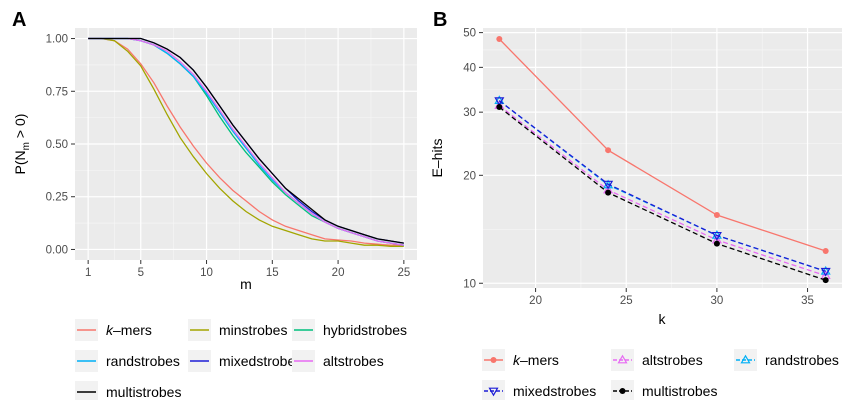 Image resolution: width=845 pixels, height=405 pixels. Describe the element at coordinates (19, 20) in the screenshot. I see `panel-label: A` at that location.